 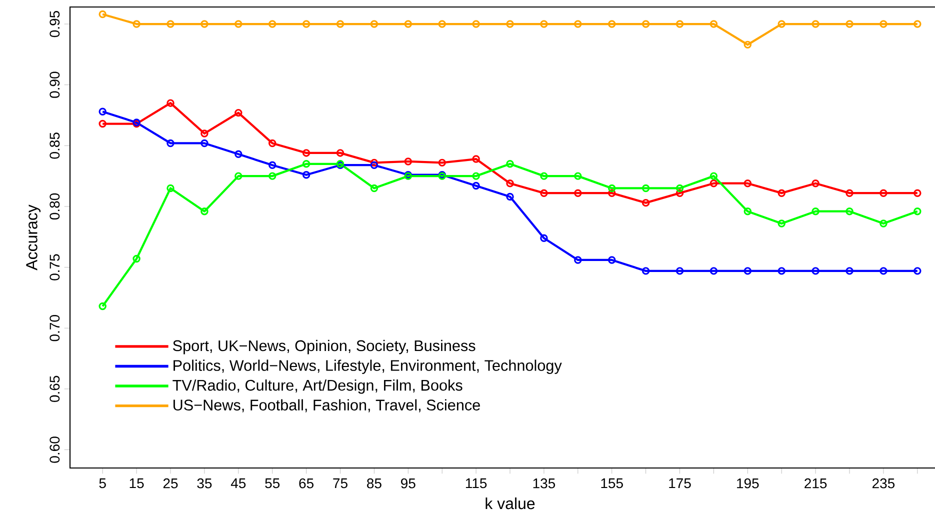 What do you see at coordinates (33, 237) in the screenshot?
I see `y-axis-title: Accuracy` at bounding box center [33, 237].